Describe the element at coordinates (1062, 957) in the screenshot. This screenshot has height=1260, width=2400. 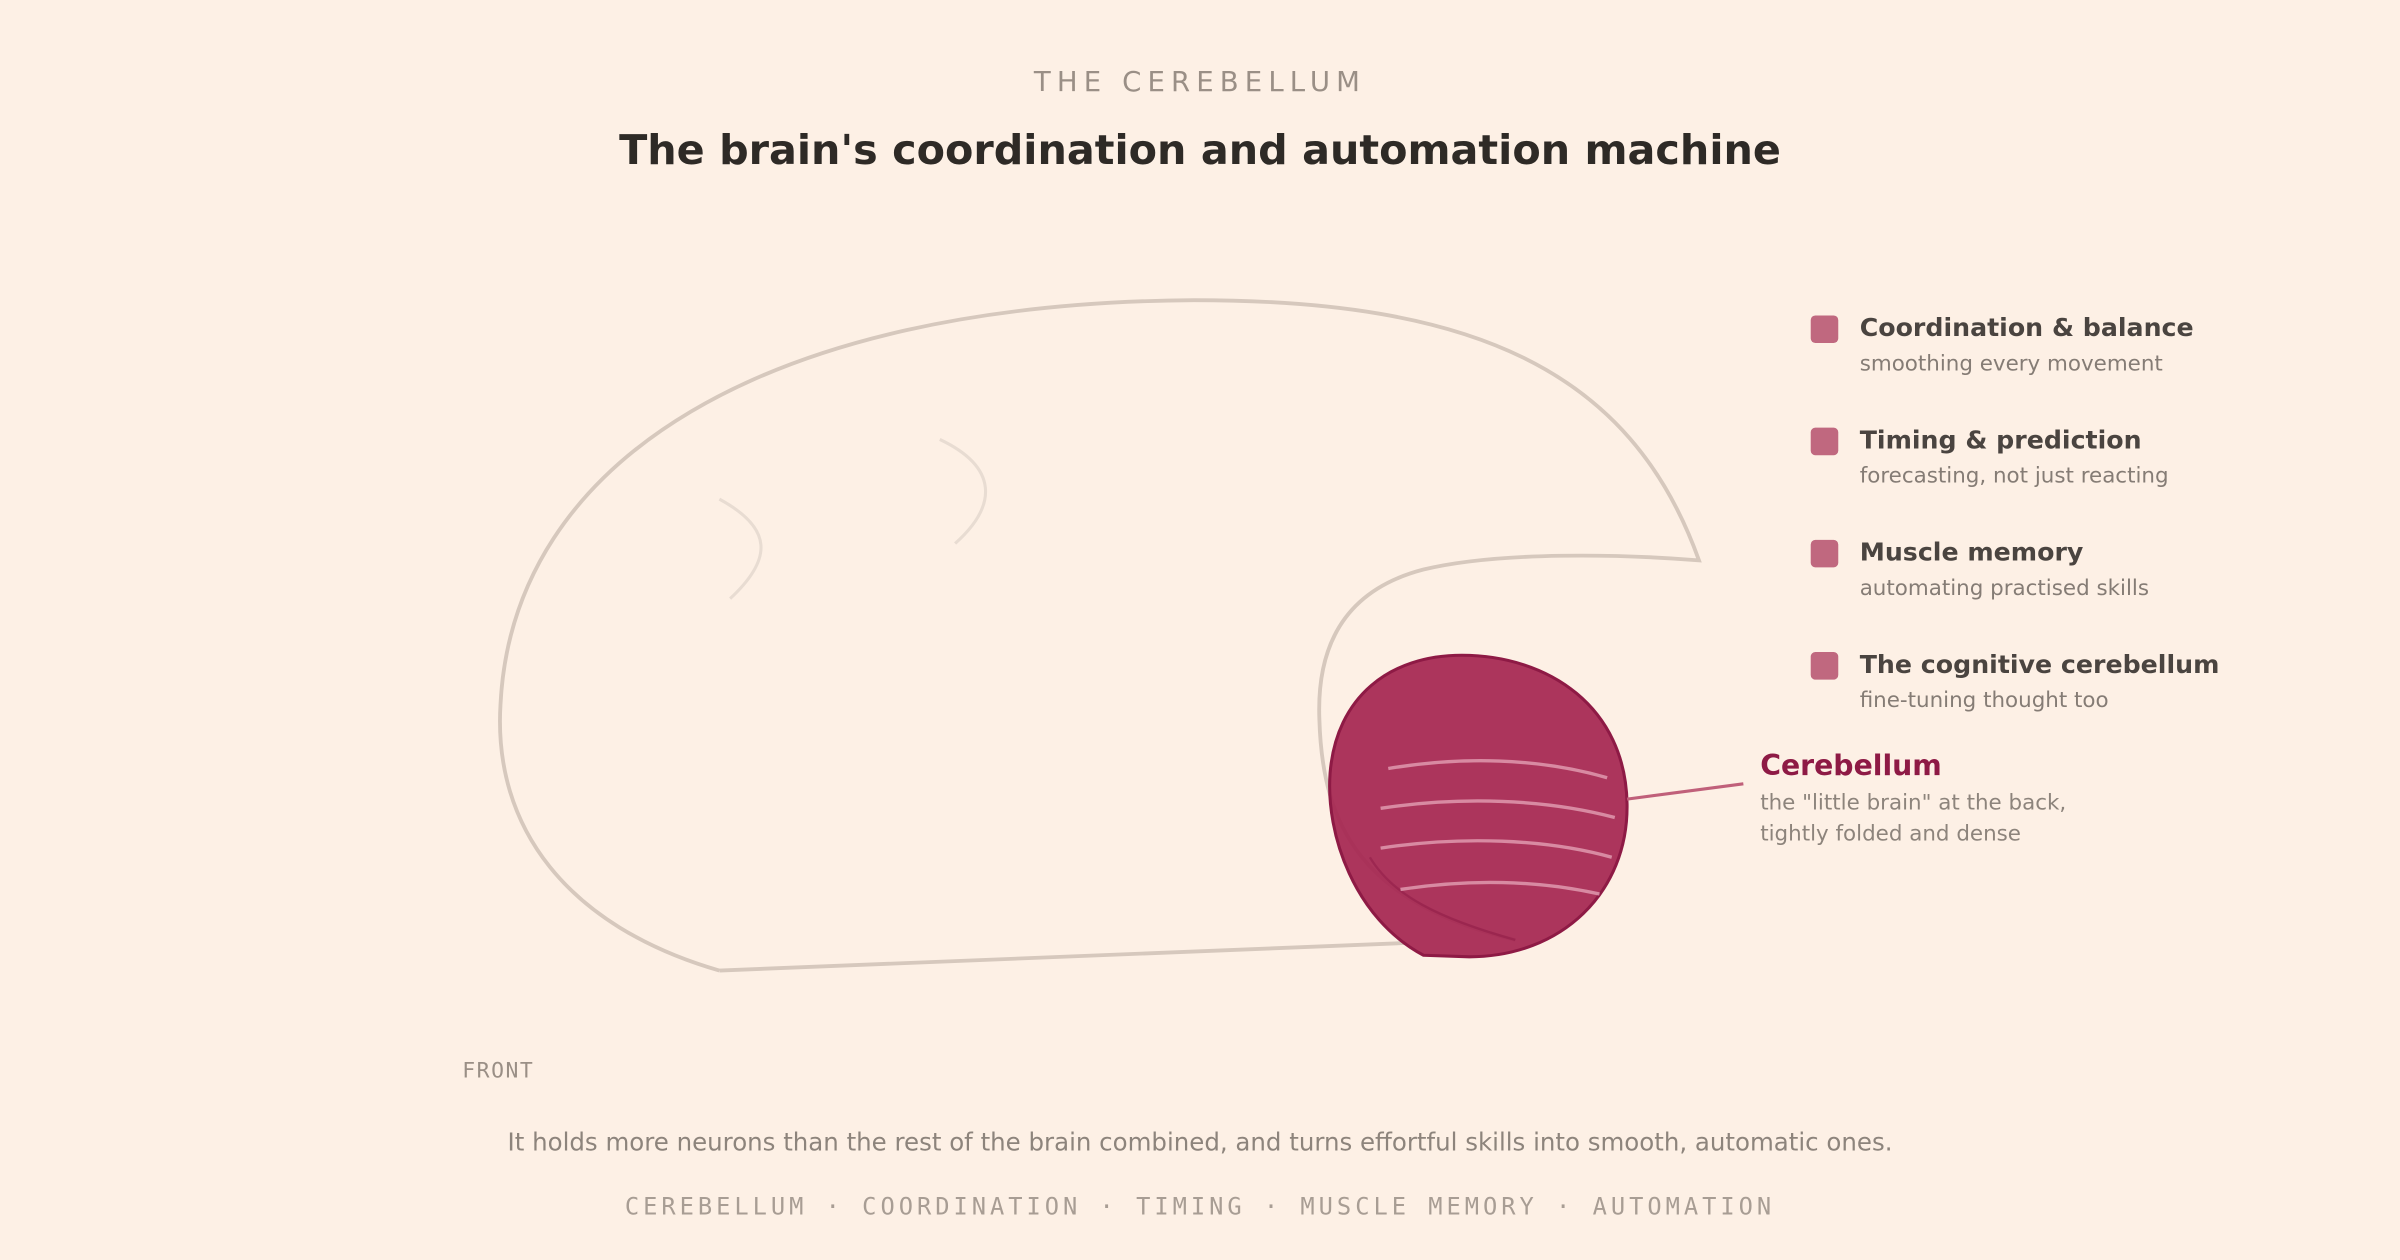
I see `brain-base` at that location.